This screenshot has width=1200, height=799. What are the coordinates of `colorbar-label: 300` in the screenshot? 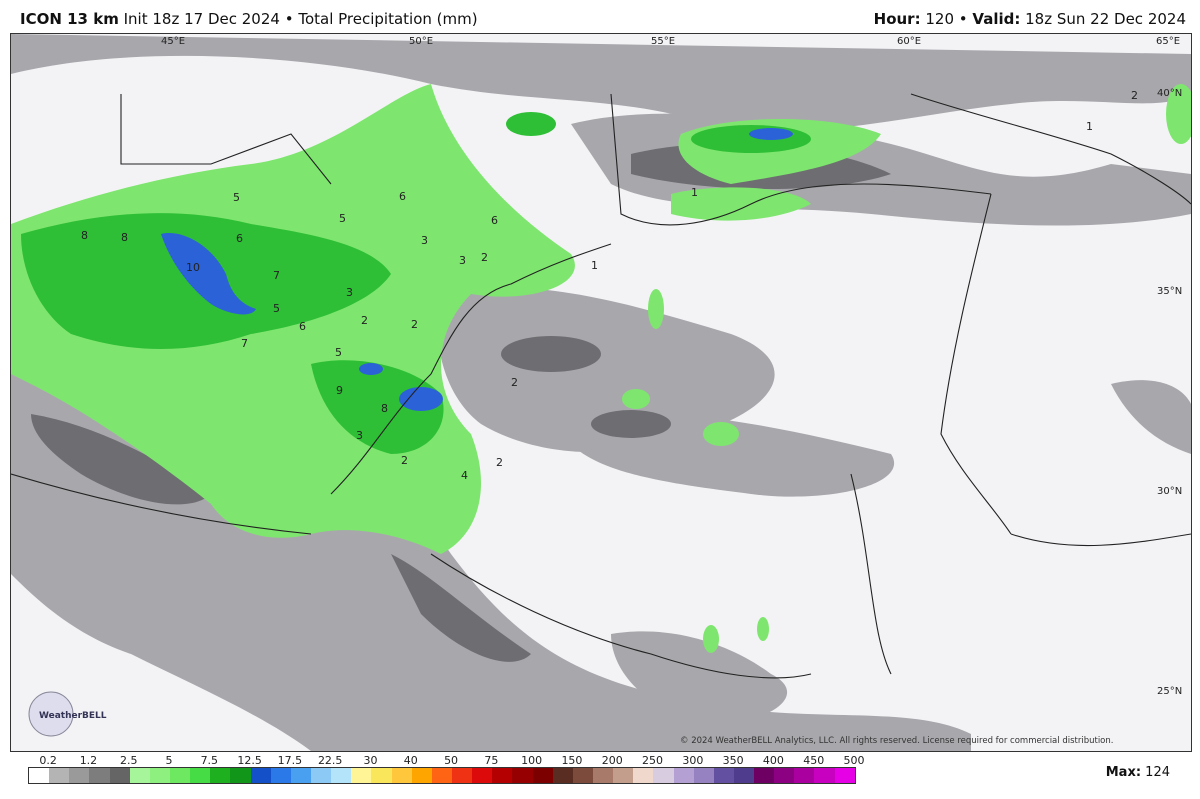 It's located at (693, 760).